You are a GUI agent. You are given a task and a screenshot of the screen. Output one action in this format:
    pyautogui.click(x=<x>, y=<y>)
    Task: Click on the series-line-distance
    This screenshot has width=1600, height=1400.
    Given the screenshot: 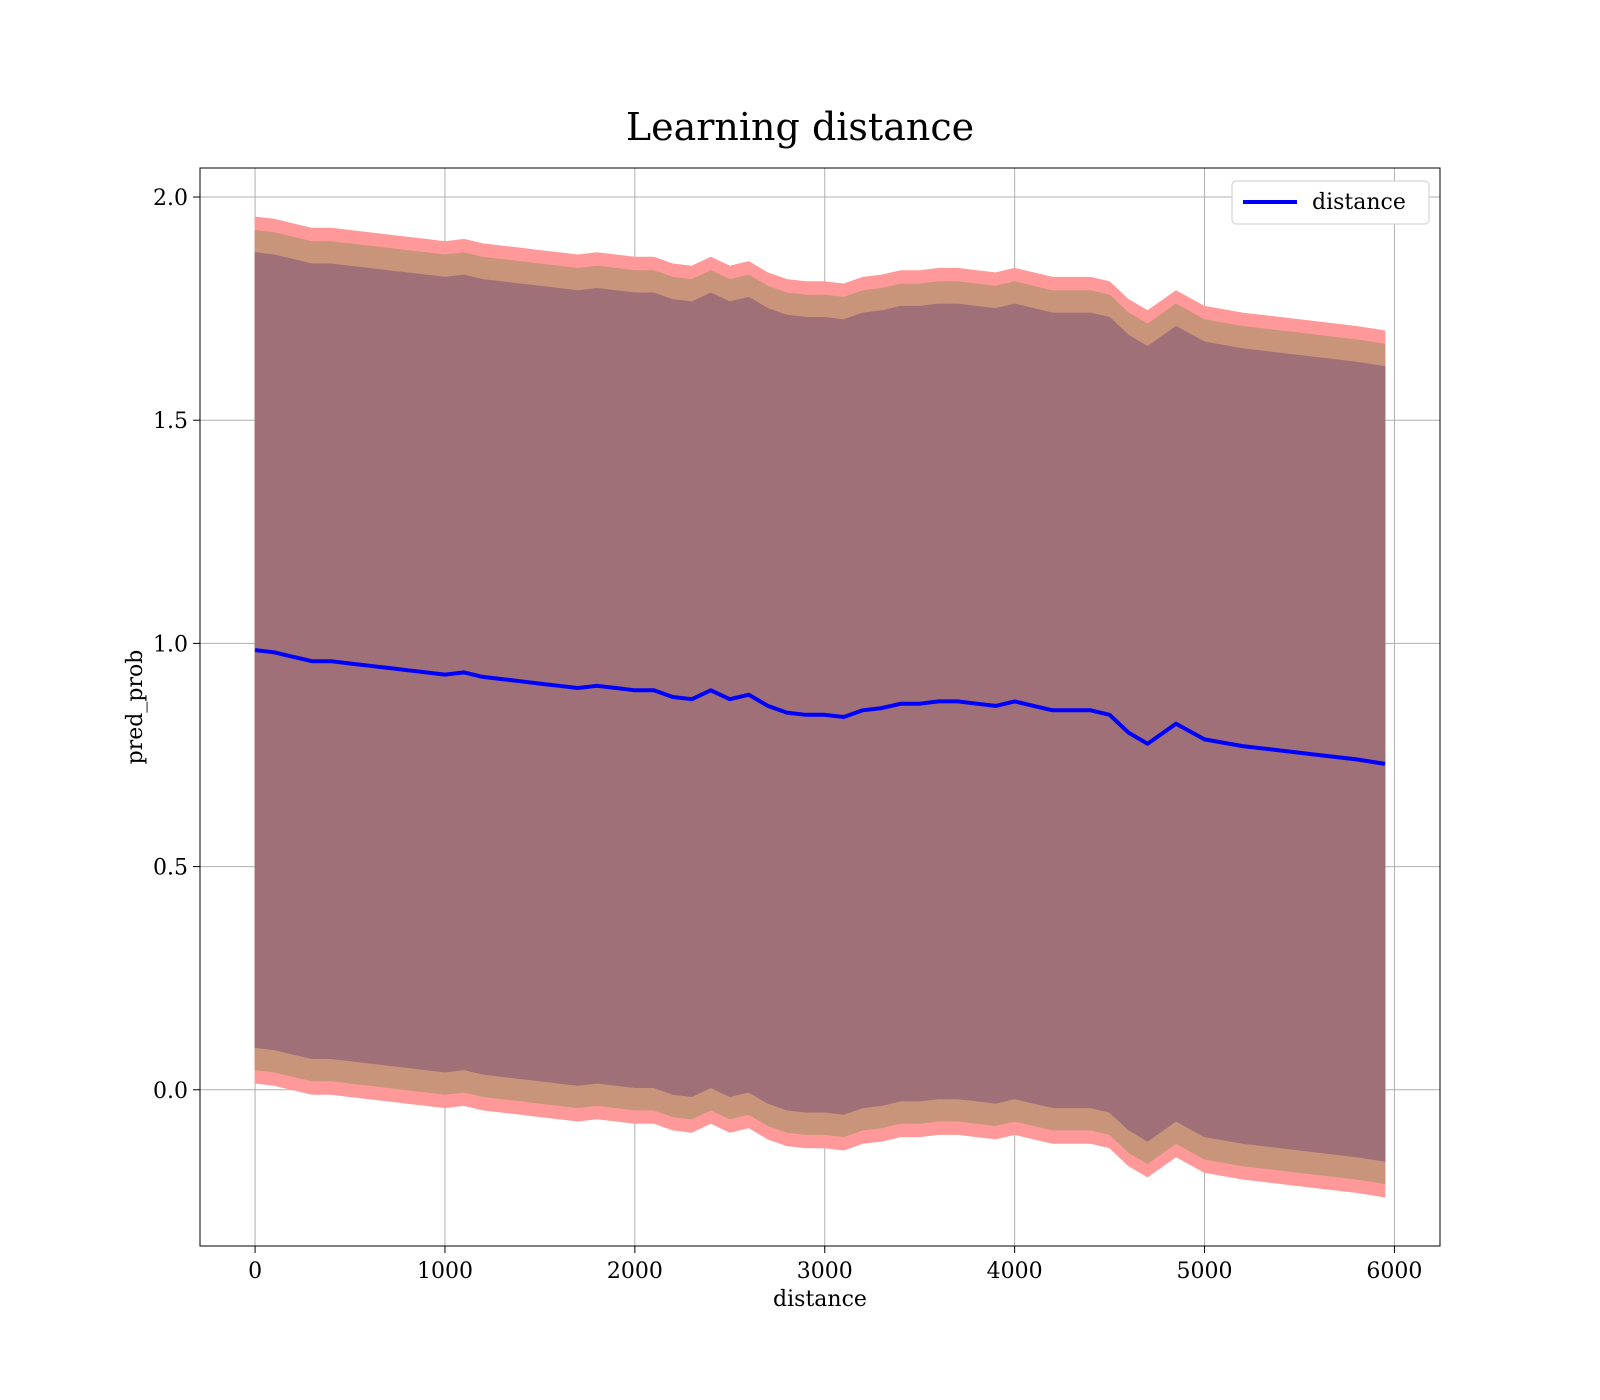 What is the action you would take?
    pyautogui.click(x=820, y=707)
    